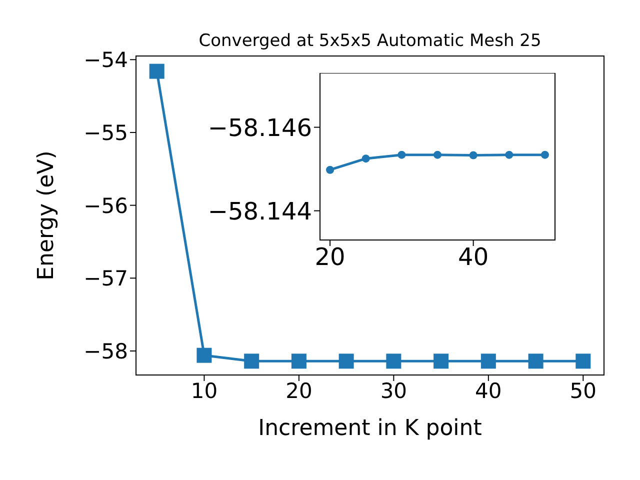 This screenshot has width=640, height=480. I want to click on y-axis-title: Energy (eV), so click(46, 215).